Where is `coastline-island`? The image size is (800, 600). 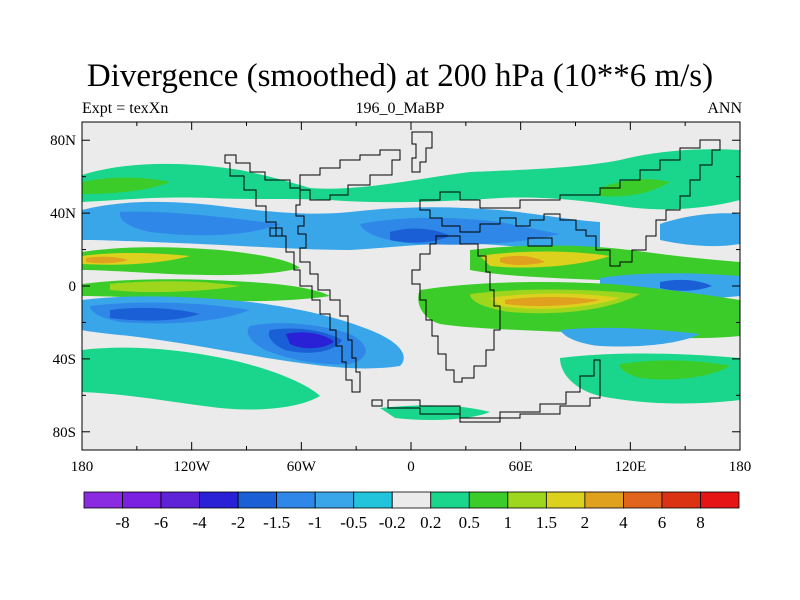
coastline-island is located at coordinates (377, 403).